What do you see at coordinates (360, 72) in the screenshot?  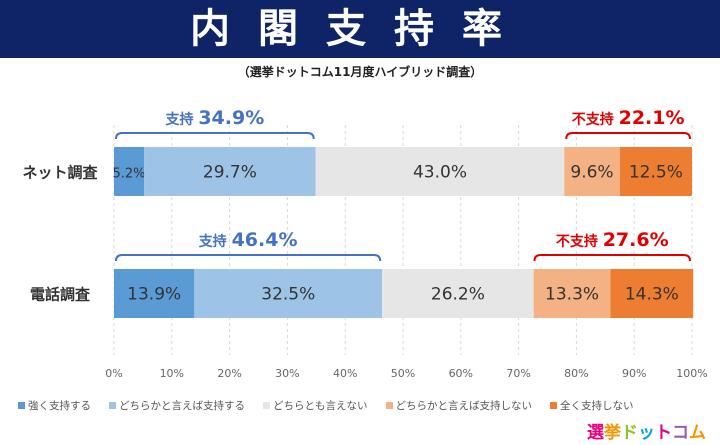 I see `subtitle: （選挙ドットコム11月度ハイブリッド調査）` at bounding box center [360, 72].